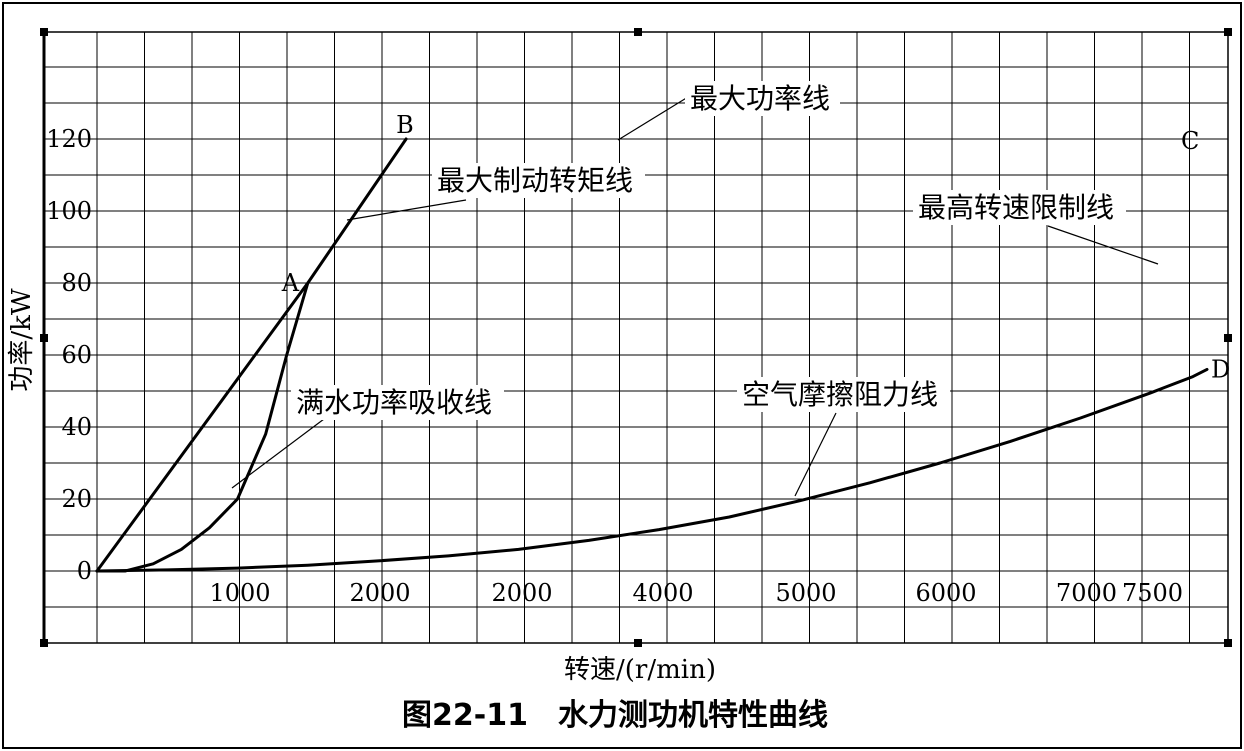 Image resolution: width=1244 pixels, height=751 pixels. What do you see at coordinates (69, 211) in the screenshot?
I see `y-tick-label: 100` at bounding box center [69, 211].